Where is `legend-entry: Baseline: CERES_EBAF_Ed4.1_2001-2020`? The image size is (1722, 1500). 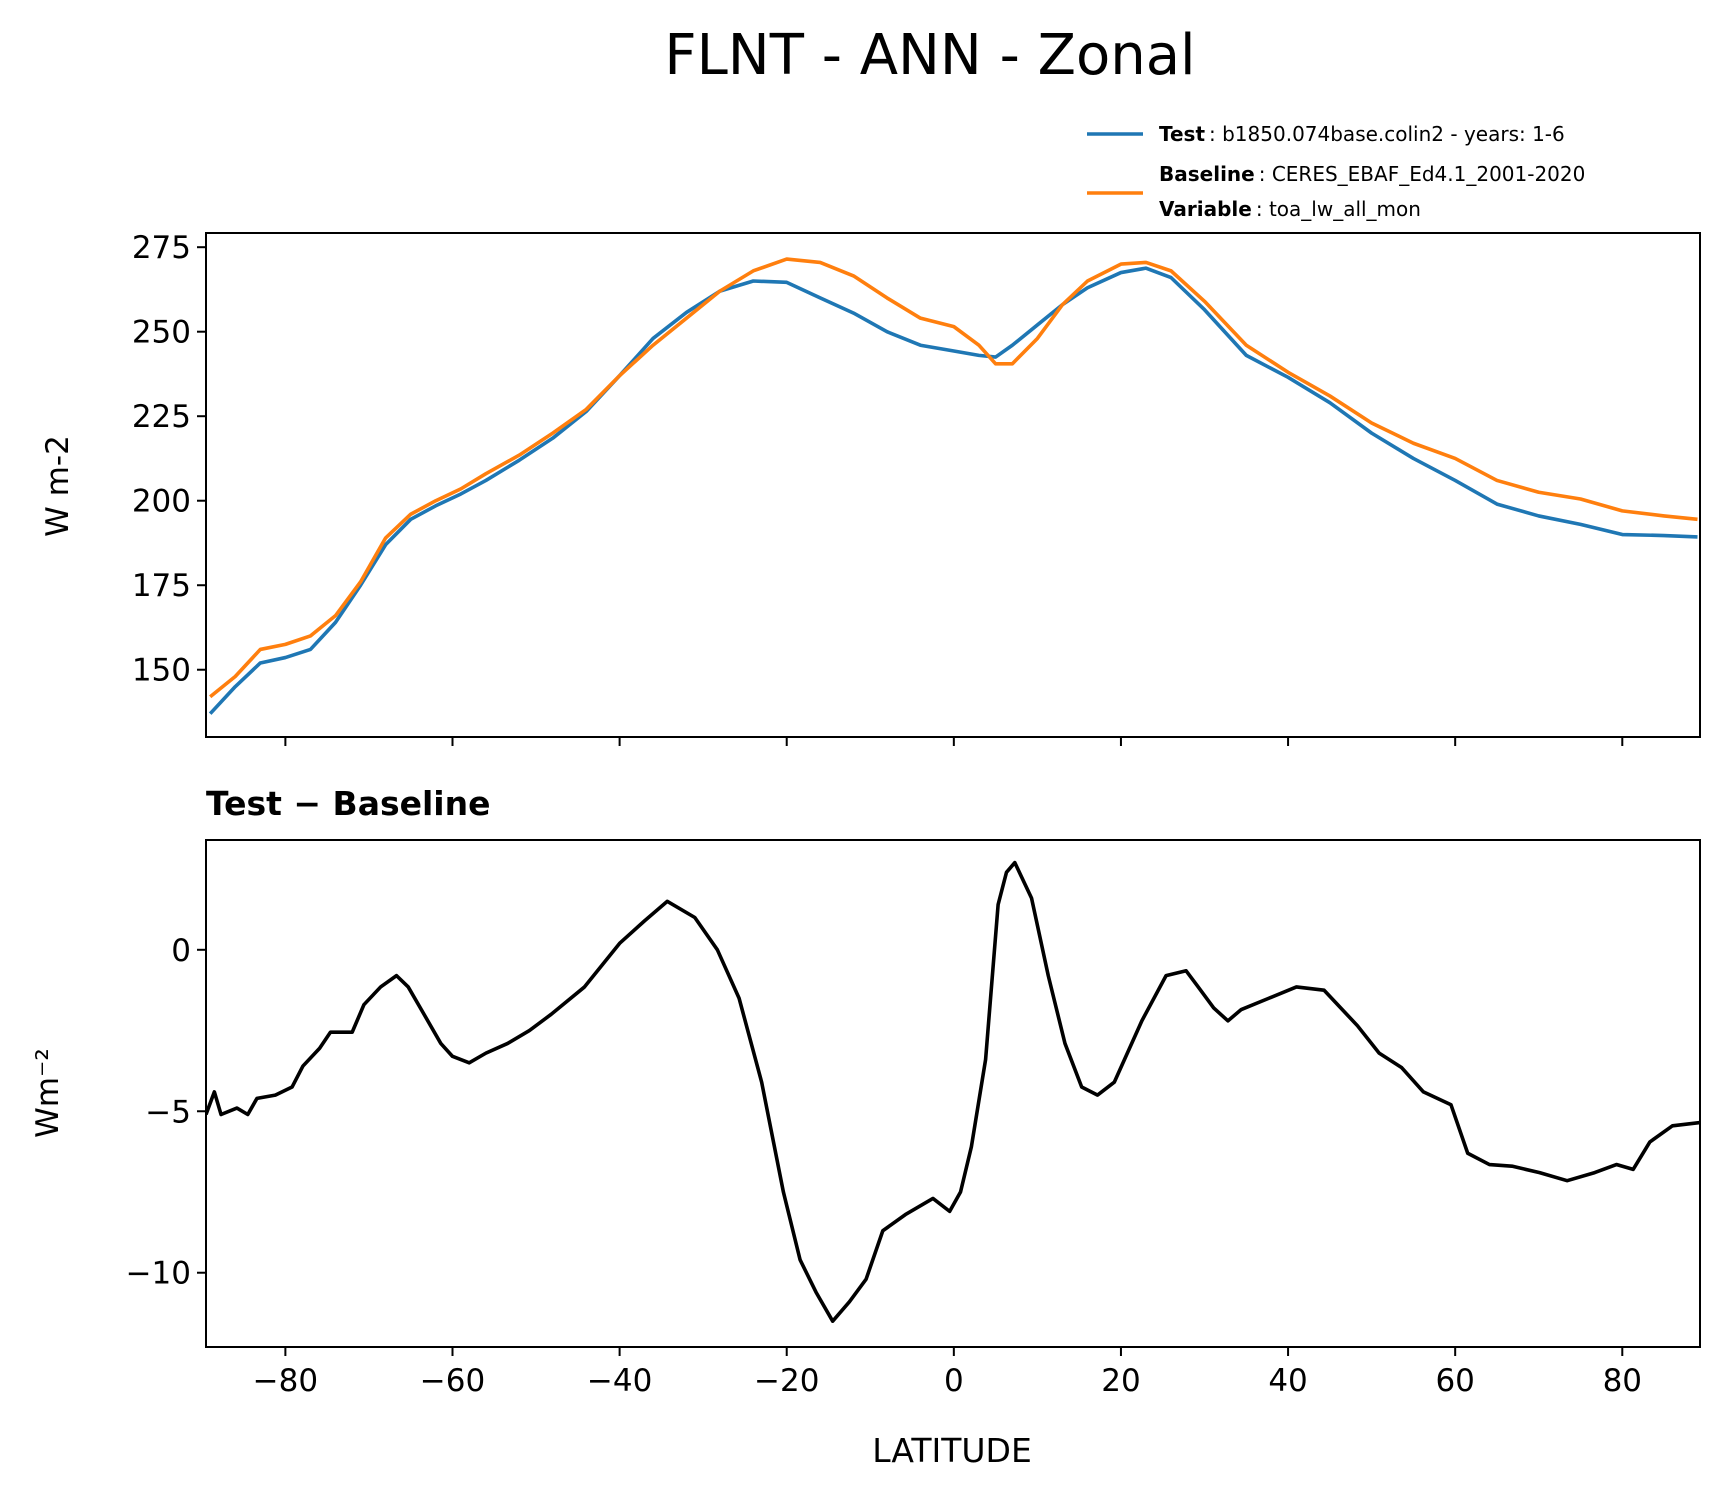
legend-entry: Baseline: CERES_EBAF_Ed4.1_2001-2020 is located at coordinates (1372, 174).